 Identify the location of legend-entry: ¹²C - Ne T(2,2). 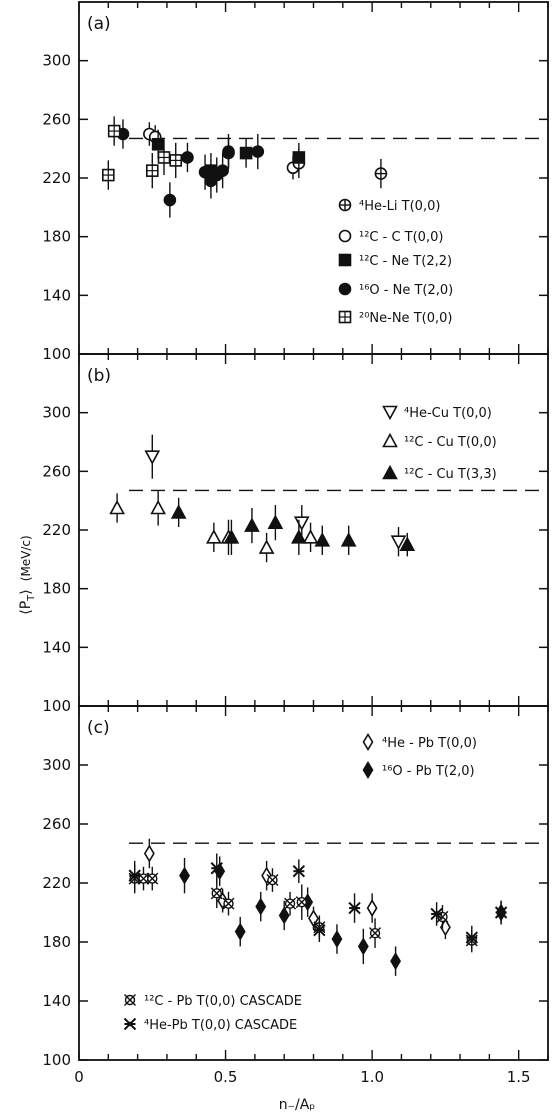
(405, 261).